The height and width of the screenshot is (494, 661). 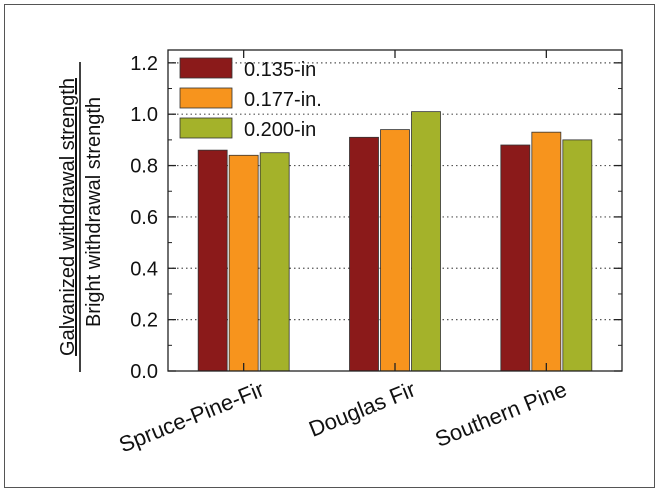 What do you see at coordinates (144, 167) in the screenshot?
I see `y-tick-label: 0.8` at bounding box center [144, 167].